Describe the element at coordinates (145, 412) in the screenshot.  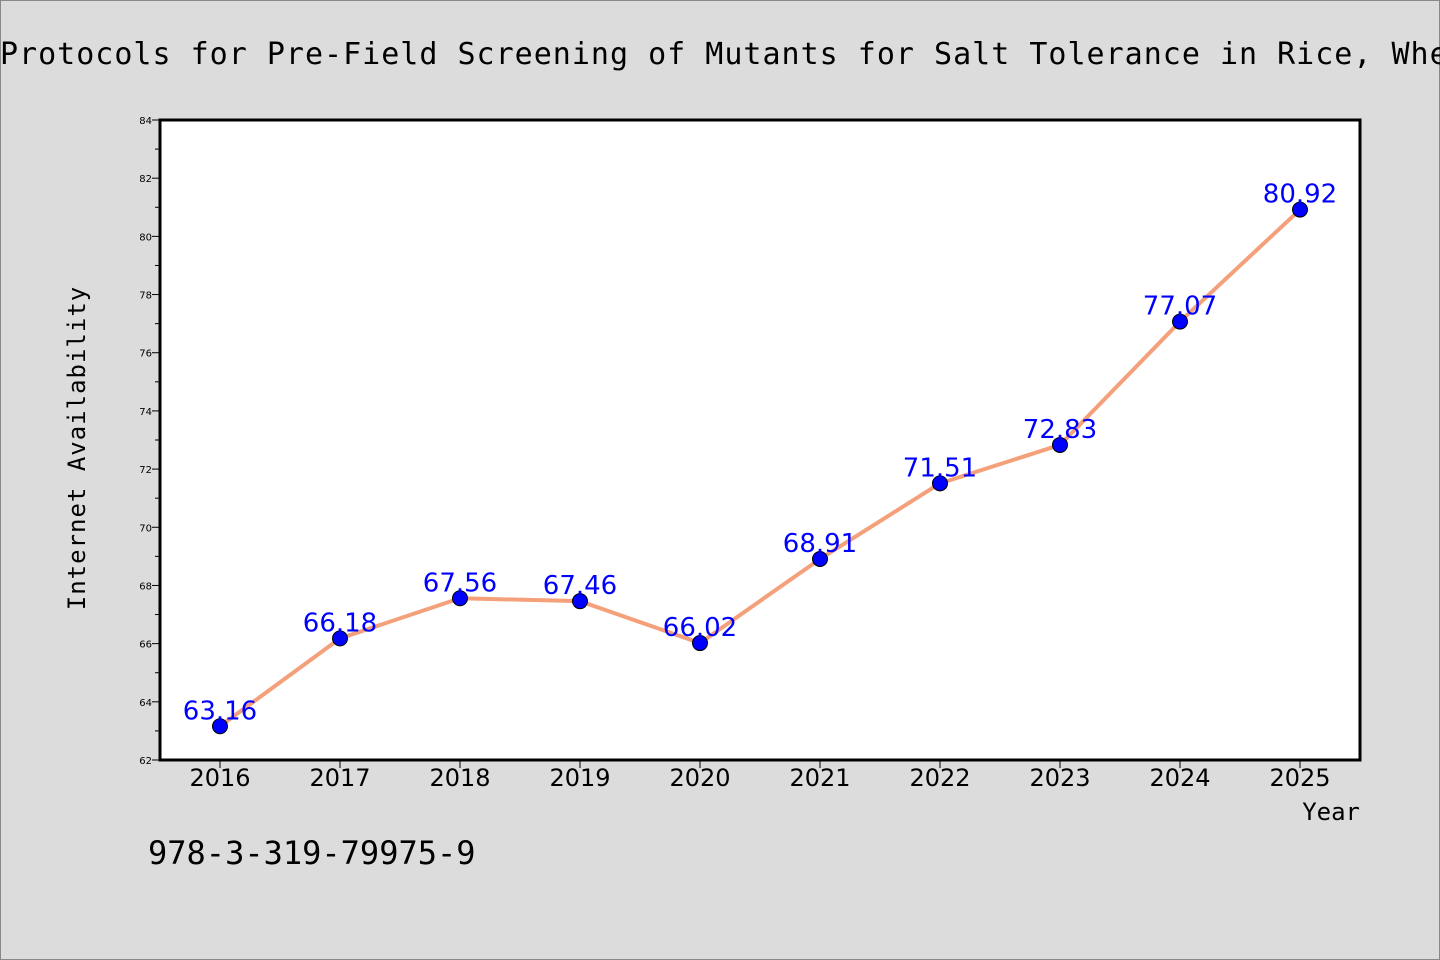
I see `y-tick-label: 74` at that location.